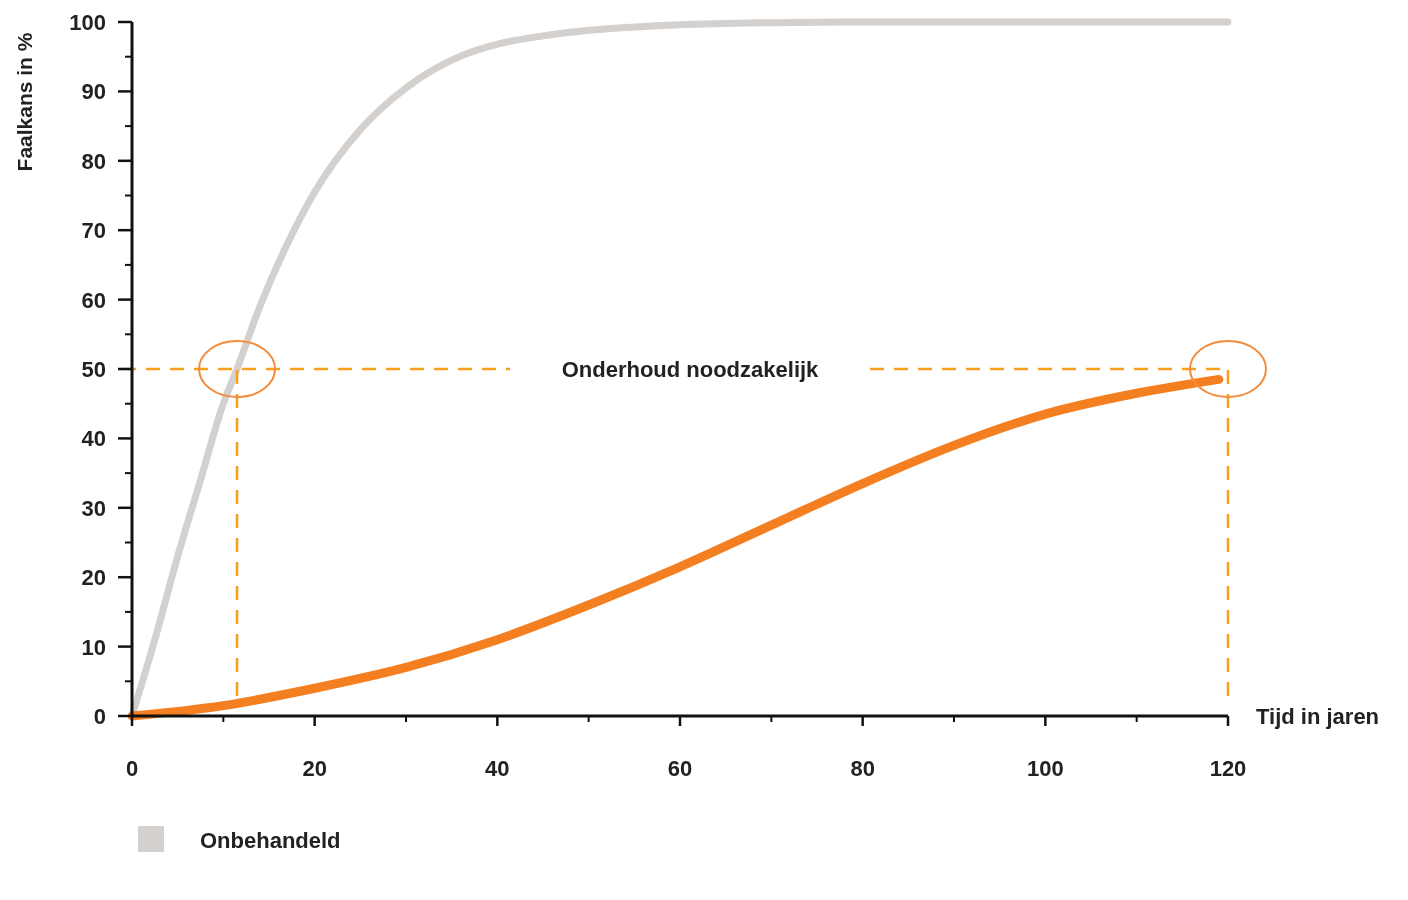 The width and height of the screenshot is (1408, 900). Describe the element at coordinates (93, 369) in the screenshot. I see `y-tick-label: 50` at that location.